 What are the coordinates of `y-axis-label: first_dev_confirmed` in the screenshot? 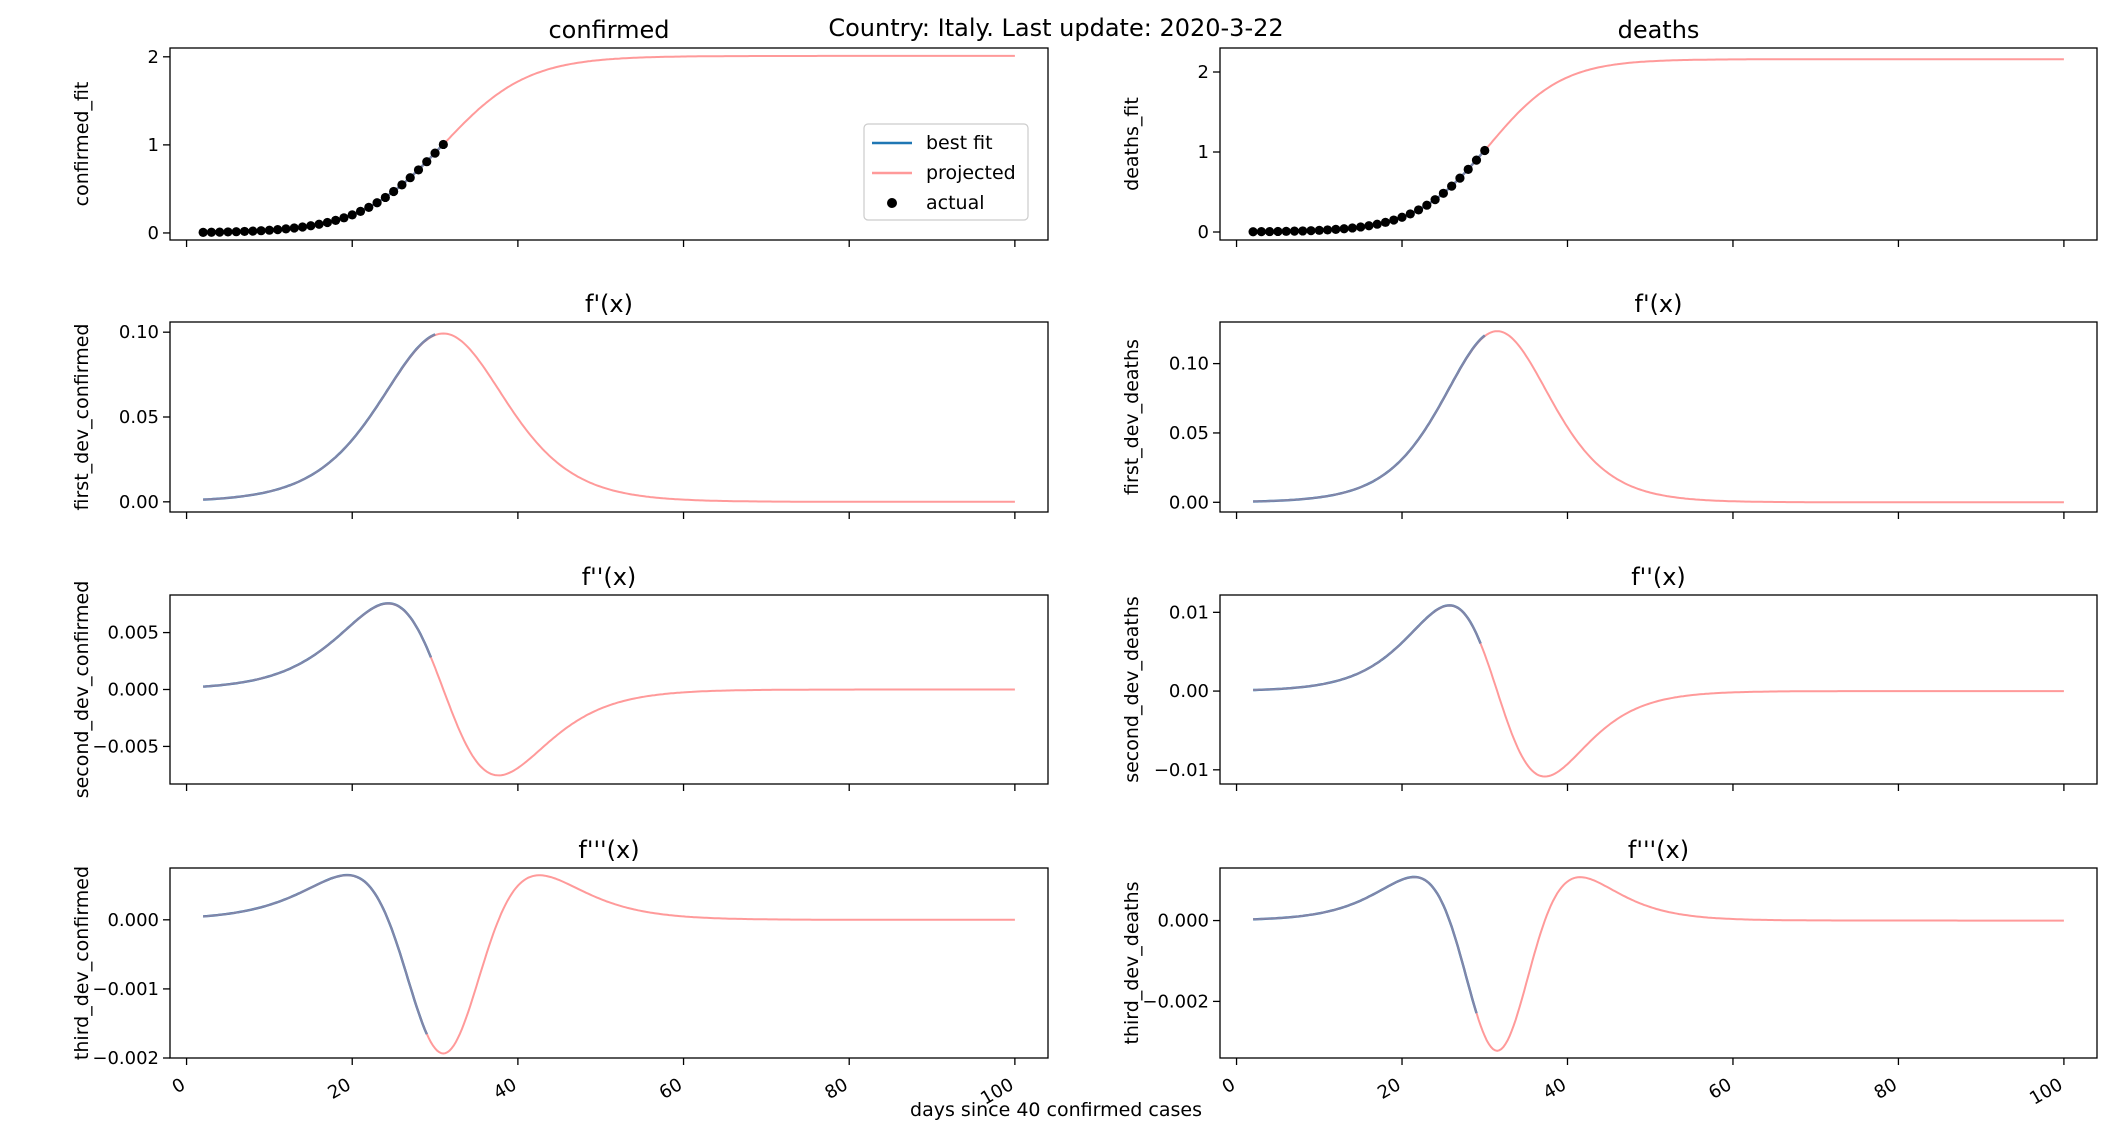 It's located at (82, 417).